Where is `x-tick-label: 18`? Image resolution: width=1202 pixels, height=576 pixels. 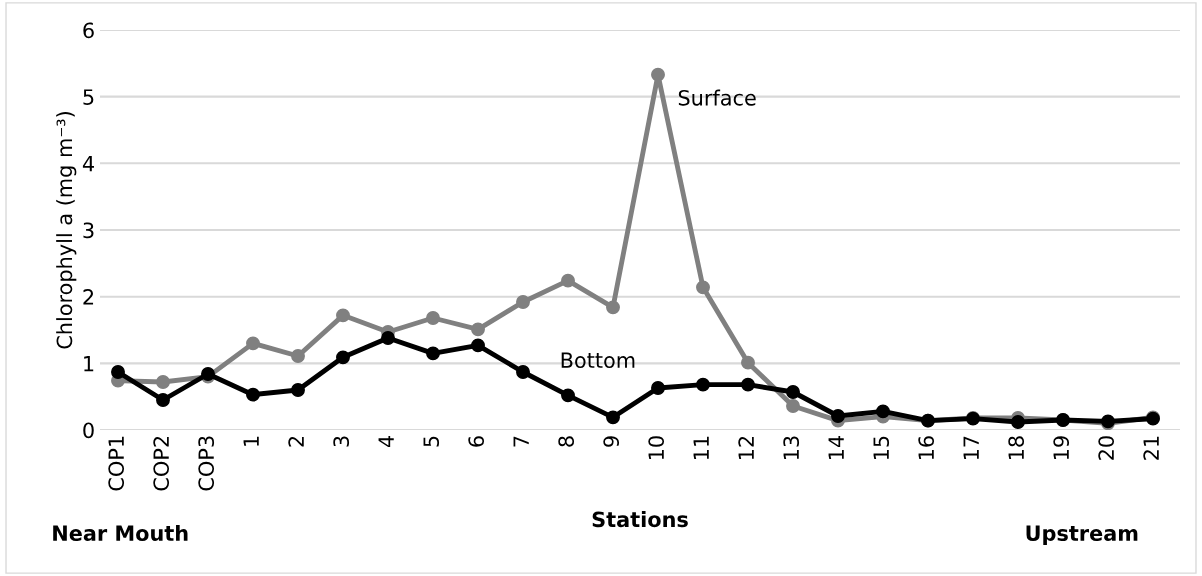 x-tick-label: 18 is located at coordinates (1016, 448).